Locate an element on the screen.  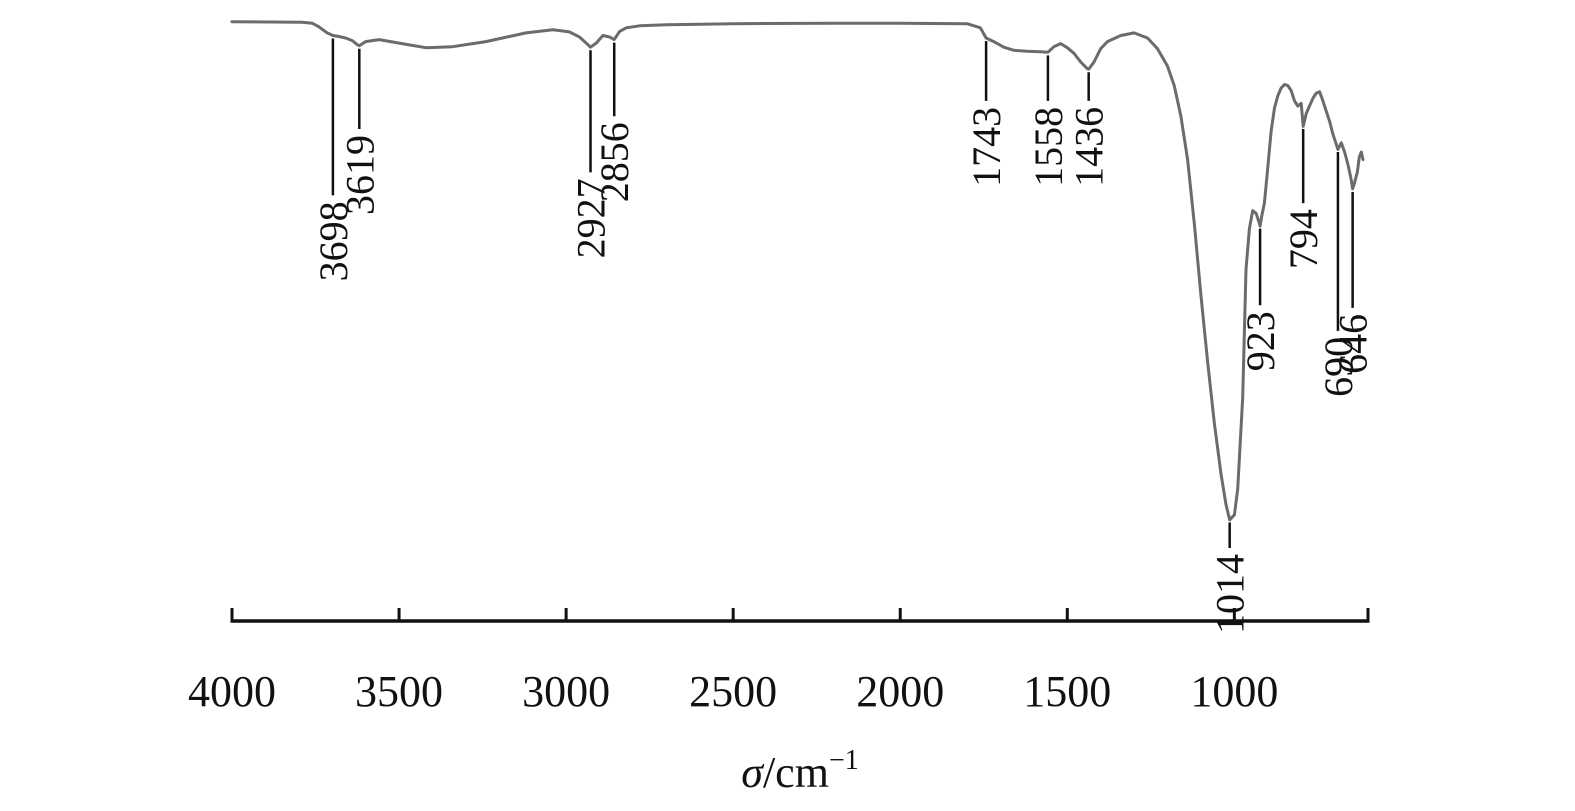
x-axis-ticks is located at coordinates (800, 614).